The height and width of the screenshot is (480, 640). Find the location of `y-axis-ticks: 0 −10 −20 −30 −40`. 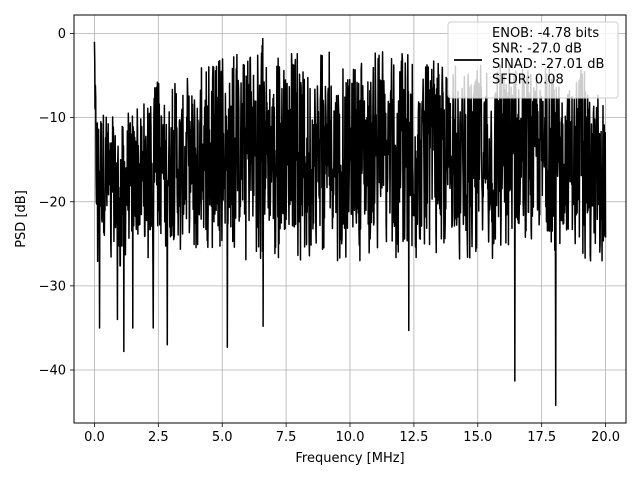

y-axis-ticks: 0 −10 −20 −30 −40 is located at coordinates (56, 203).